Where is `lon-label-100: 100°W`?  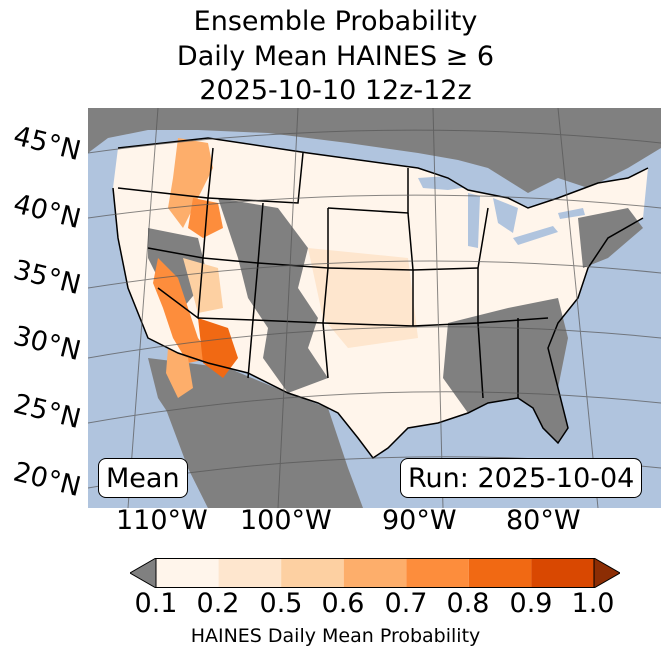
lon-label-100: 100°W is located at coordinates (286, 520).